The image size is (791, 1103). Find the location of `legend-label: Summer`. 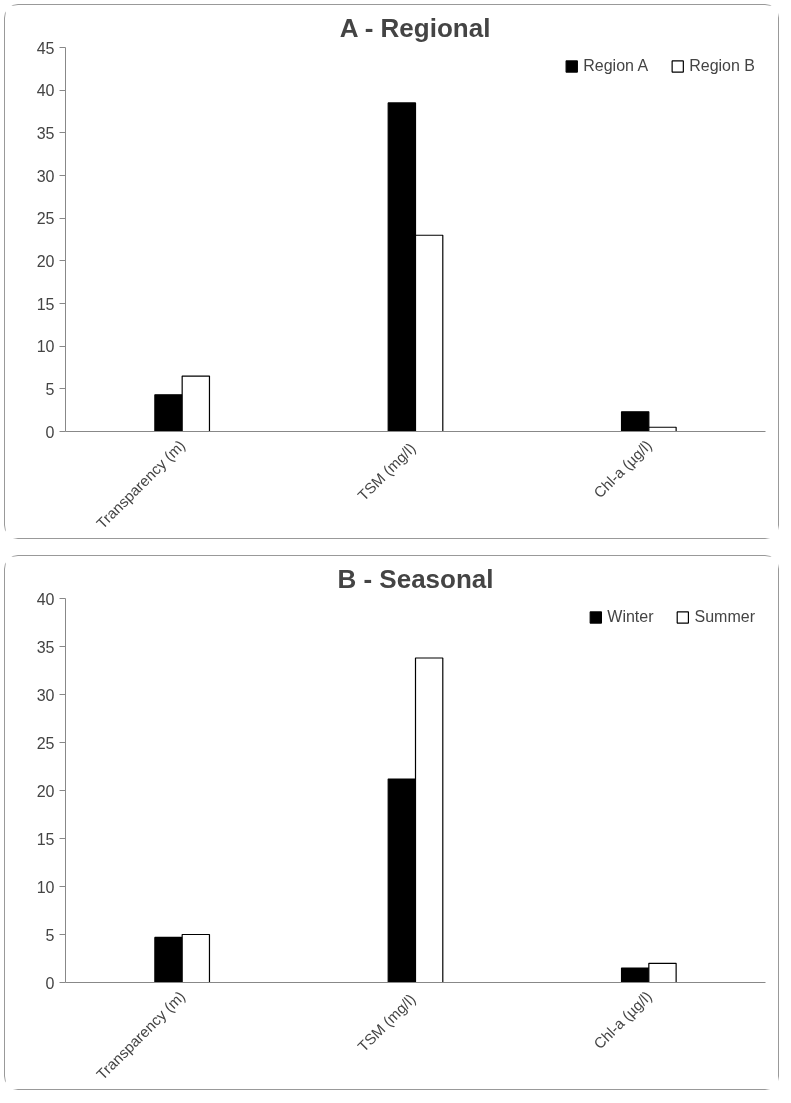

legend-label: Summer is located at coordinates (724, 617).